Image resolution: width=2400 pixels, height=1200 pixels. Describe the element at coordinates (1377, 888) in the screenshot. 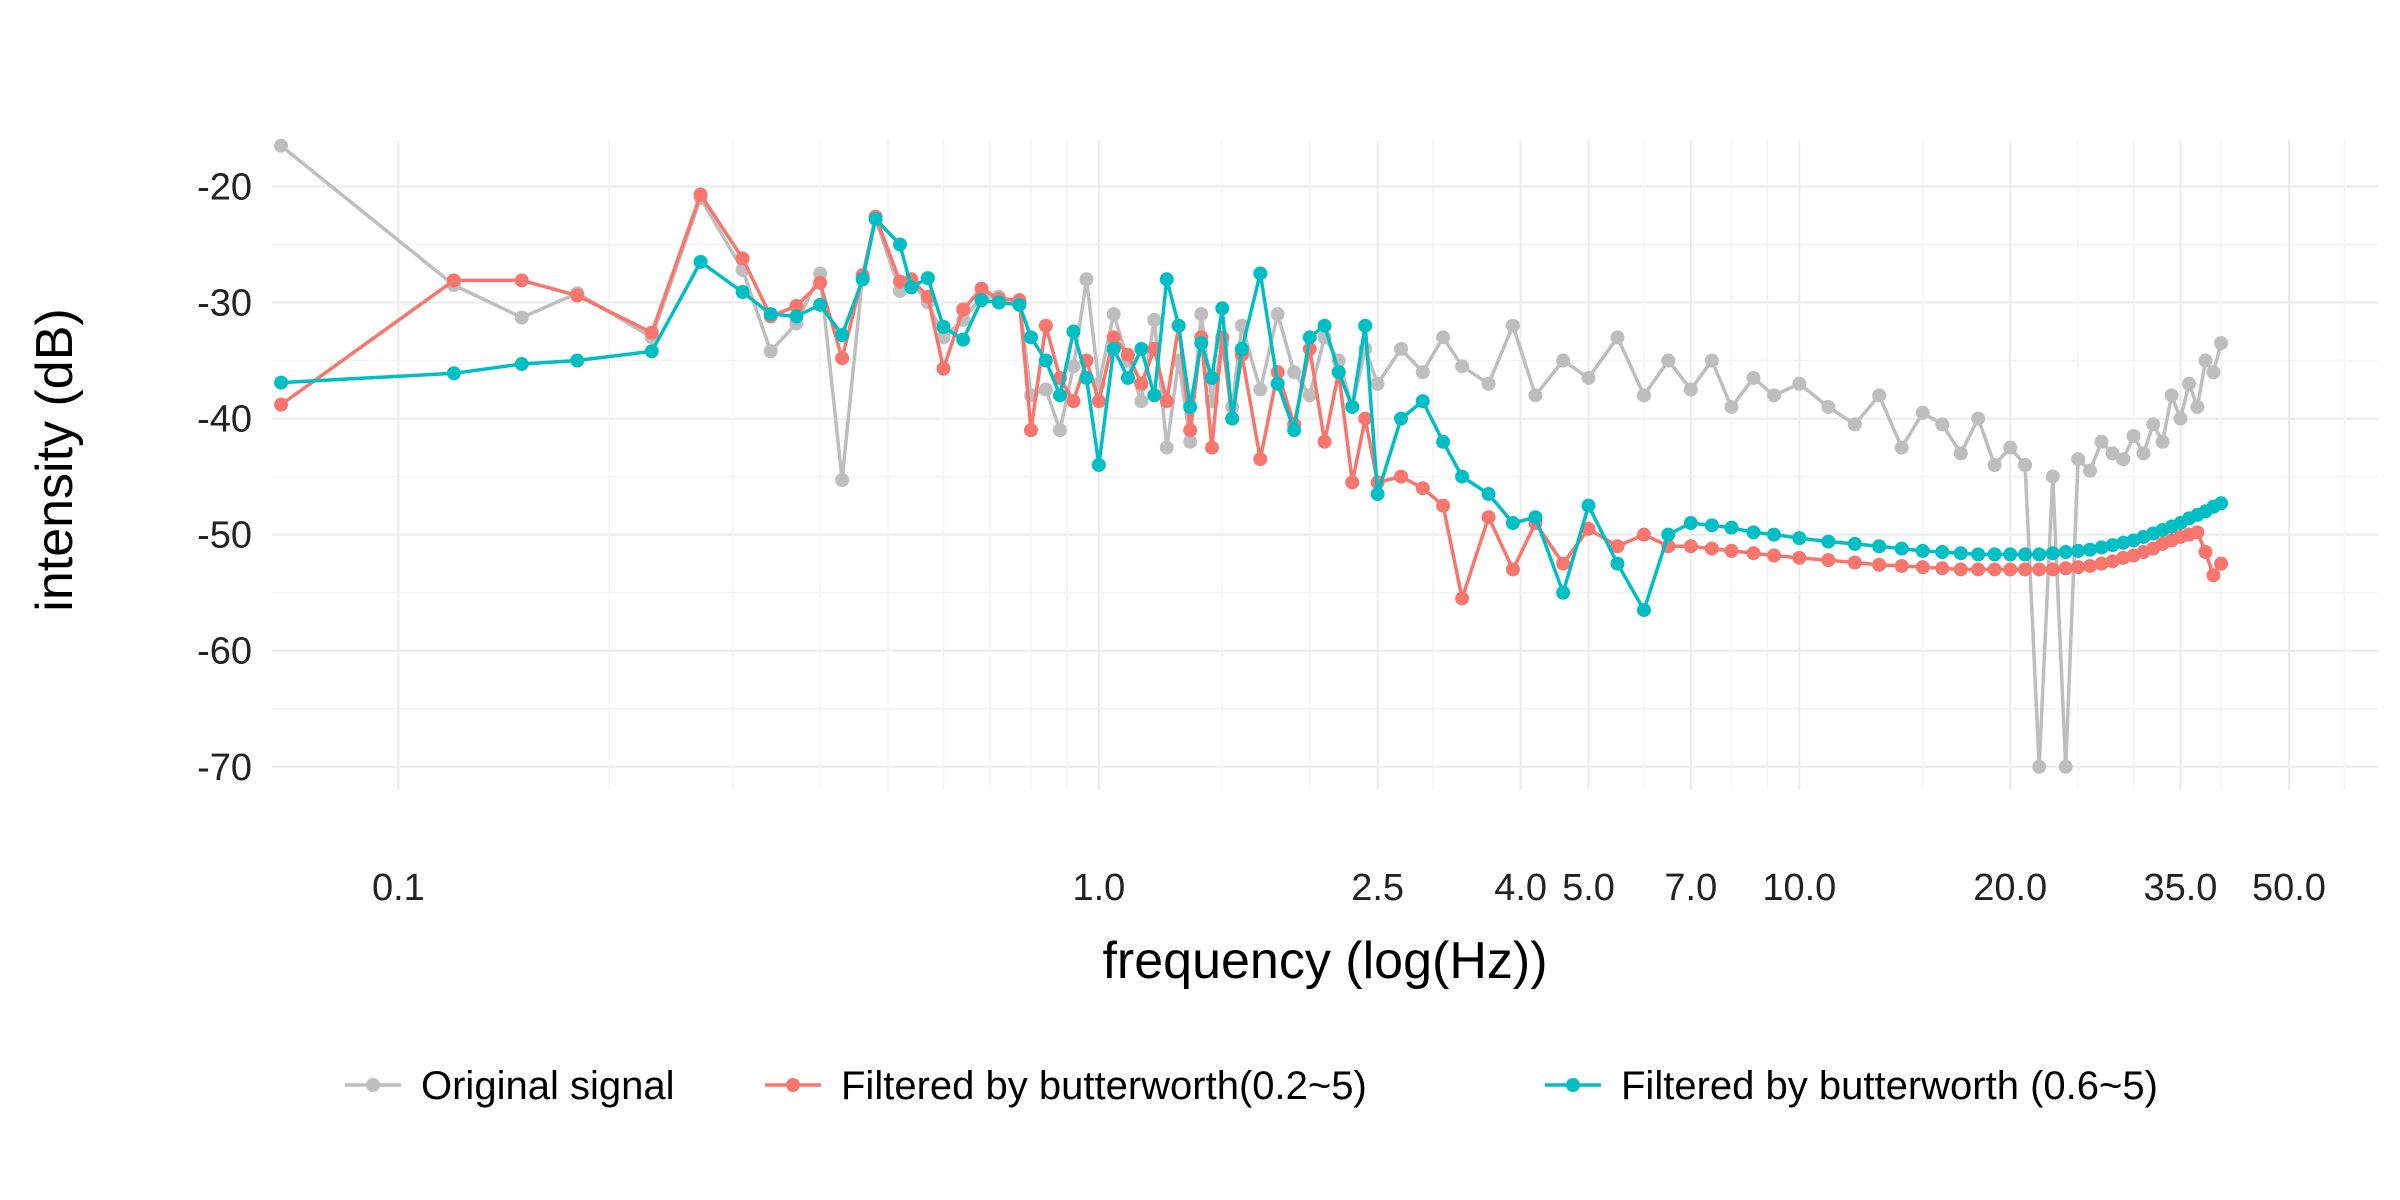

I see `x-tick-label: 2.5` at that location.